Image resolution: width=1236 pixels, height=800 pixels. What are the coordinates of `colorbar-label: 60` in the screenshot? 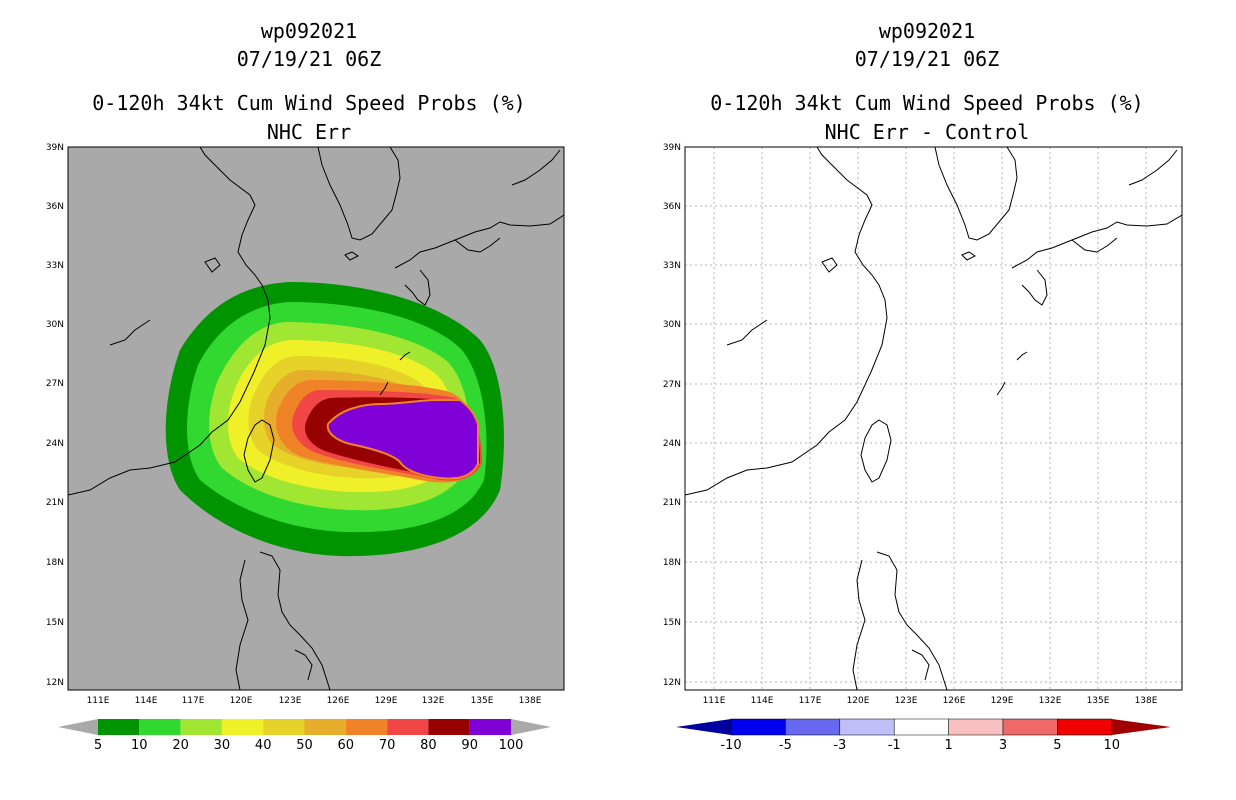 It's located at (346, 745).